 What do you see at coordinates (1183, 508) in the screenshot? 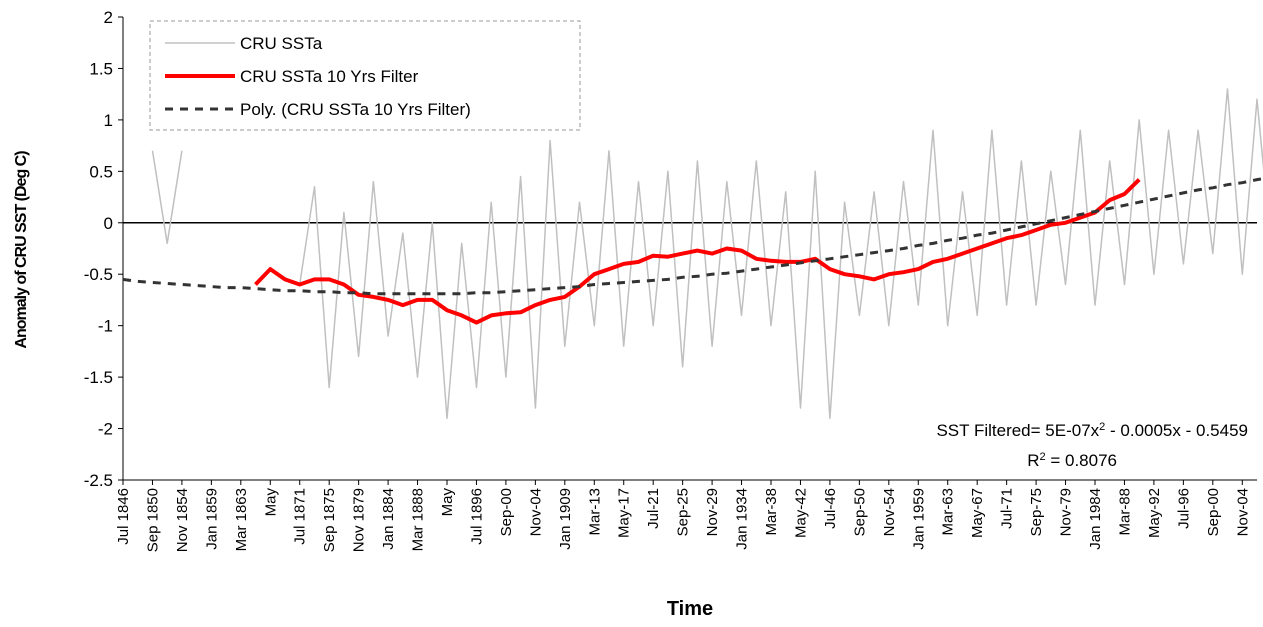
I see `x-tick-label: Jul-96` at bounding box center [1183, 508].